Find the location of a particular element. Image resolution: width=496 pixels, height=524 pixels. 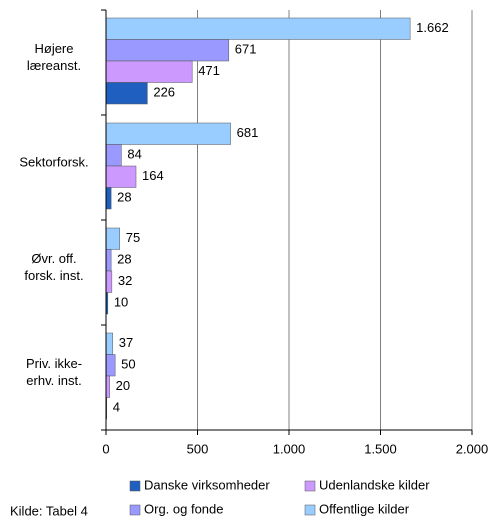

x-tick-label: 500 is located at coordinates (198, 448).